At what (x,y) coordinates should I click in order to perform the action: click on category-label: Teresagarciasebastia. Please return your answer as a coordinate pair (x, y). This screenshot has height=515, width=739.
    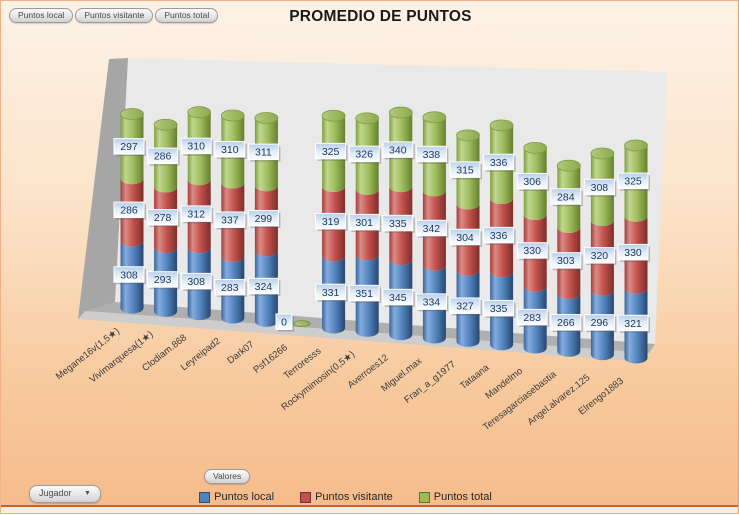
    Looking at the image, I should click on (520, 401).